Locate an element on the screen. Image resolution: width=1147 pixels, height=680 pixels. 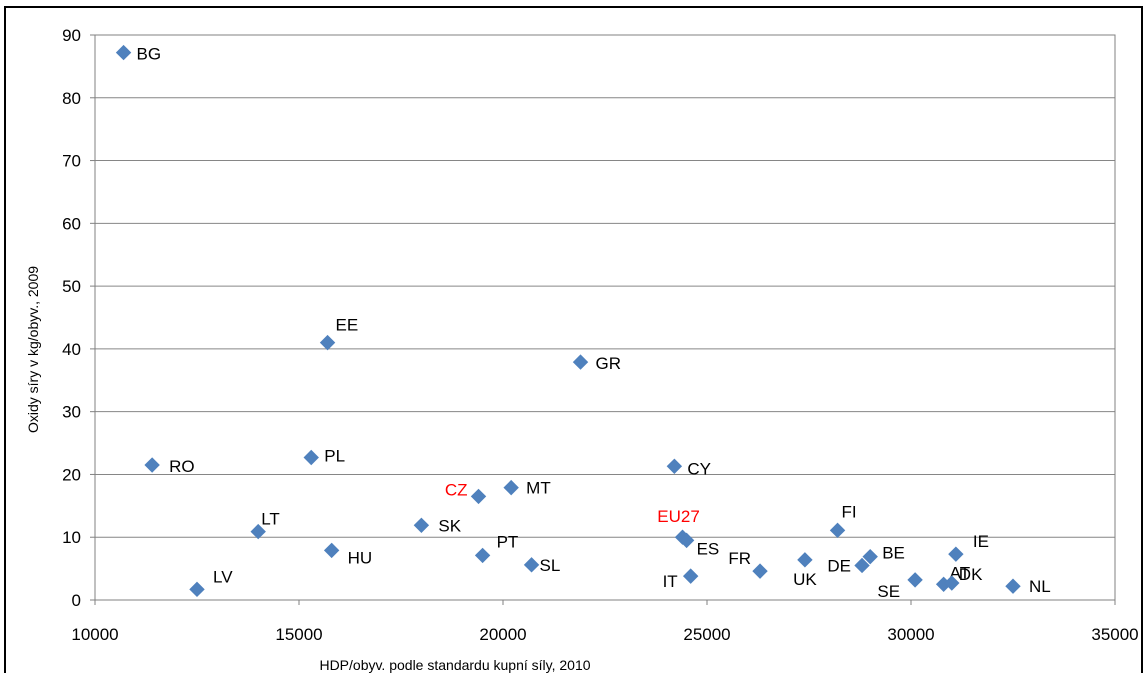
marker-ie is located at coordinates (956, 554).